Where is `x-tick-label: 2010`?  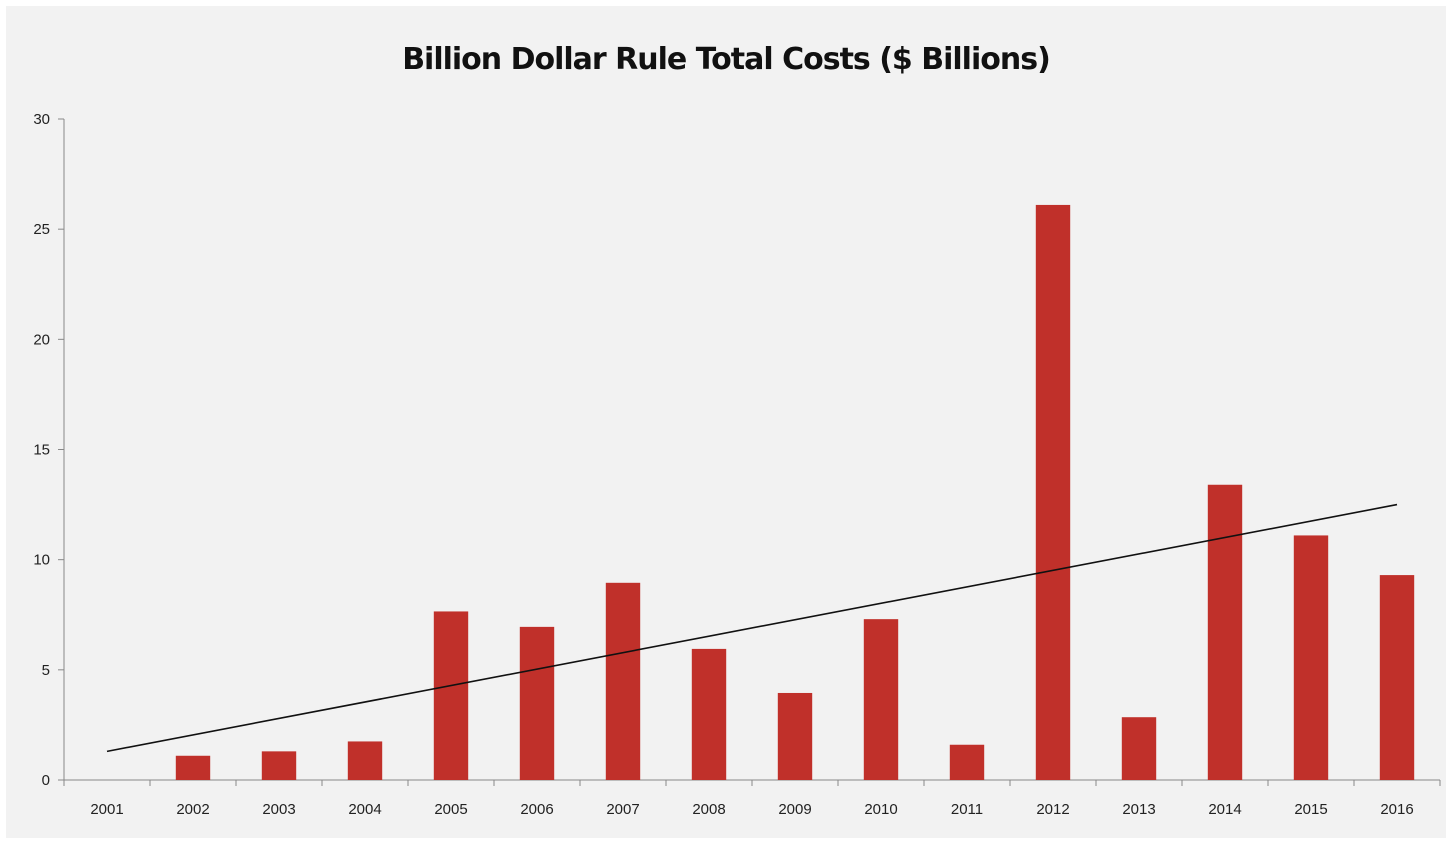 x-tick-label: 2010 is located at coordinates (880, 809).